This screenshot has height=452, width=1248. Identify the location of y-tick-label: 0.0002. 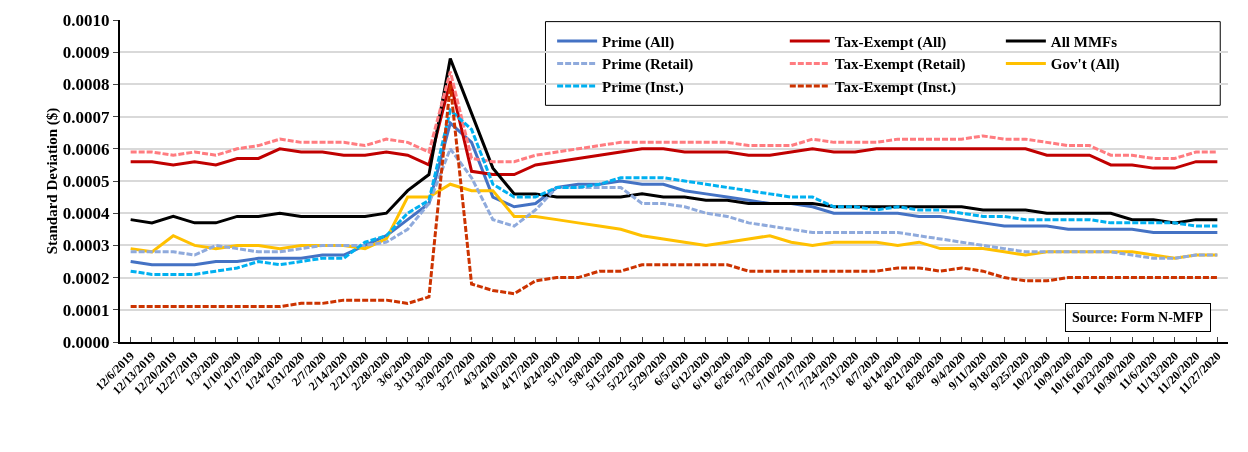
(86, 278).